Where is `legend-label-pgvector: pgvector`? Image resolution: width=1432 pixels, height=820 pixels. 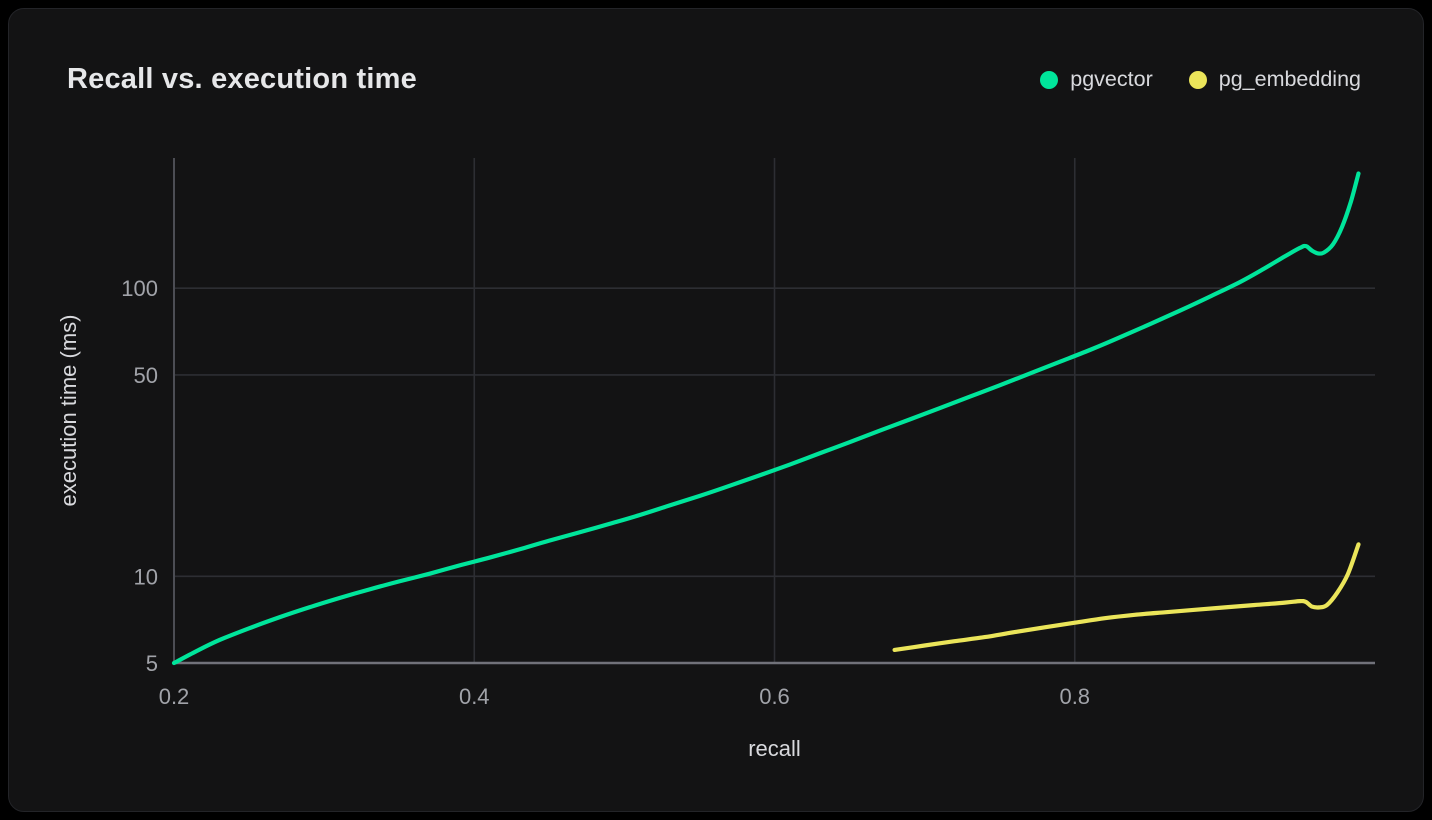 legend-label-pgvector: pgvector is located at coordinates (1111, 79).